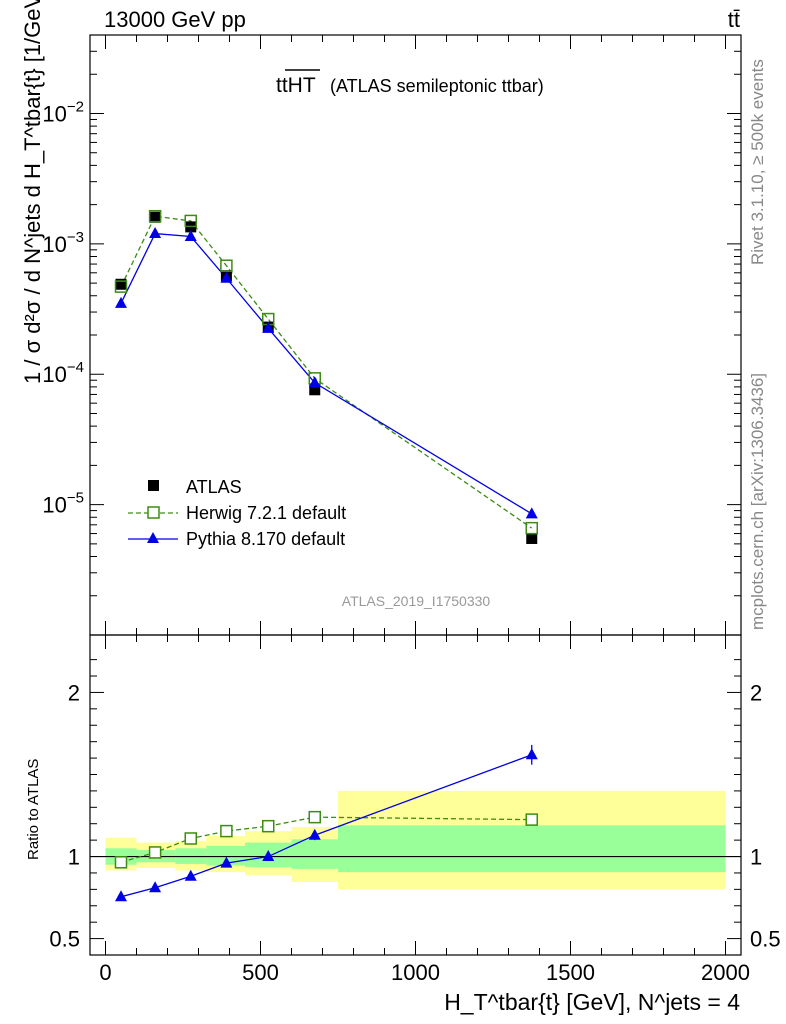 The height and width of the screenshot is (1024, 786). Describe the element at coordinates (63, 504) in the screenshot. I see `main-y-tick-label: 10⁻⁵` at that location.